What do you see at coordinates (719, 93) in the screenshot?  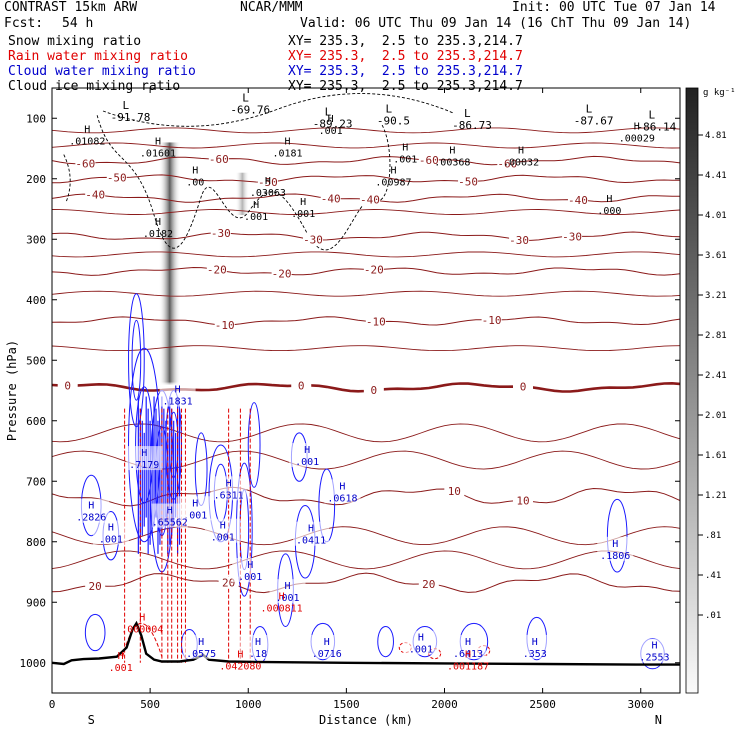 I see `colorbar-unit: g kg⁻¹` at bounding box center [719, 93].